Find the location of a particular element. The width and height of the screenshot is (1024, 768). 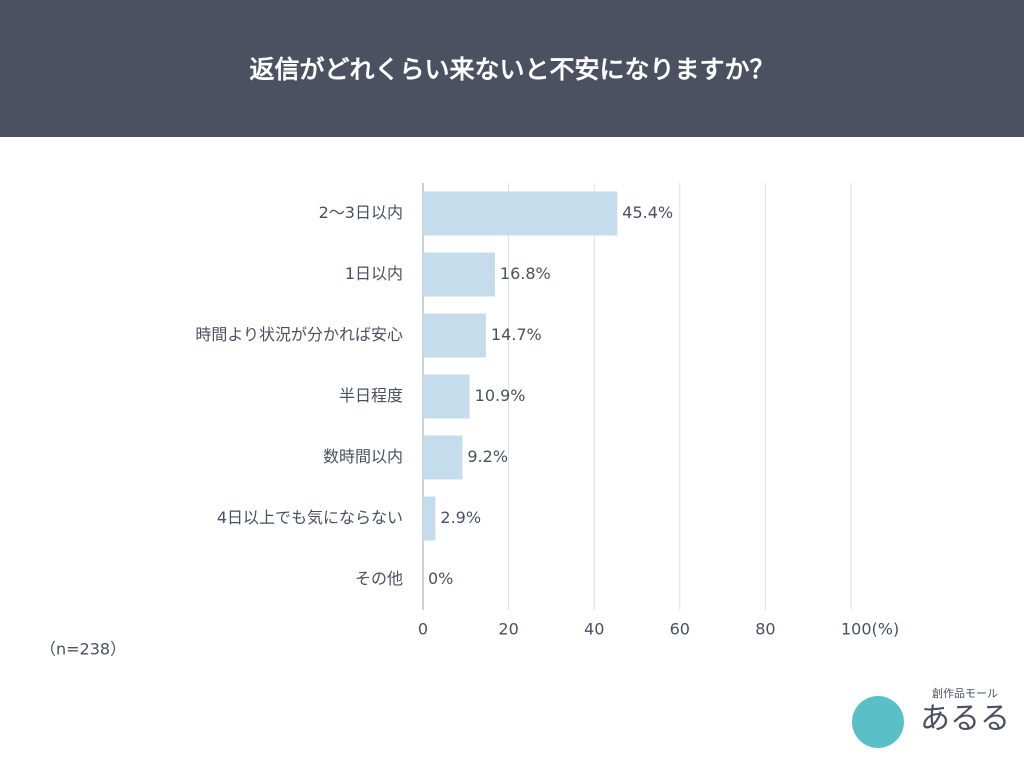

x-tick-label: 60 is located at coordinates (680, 629).